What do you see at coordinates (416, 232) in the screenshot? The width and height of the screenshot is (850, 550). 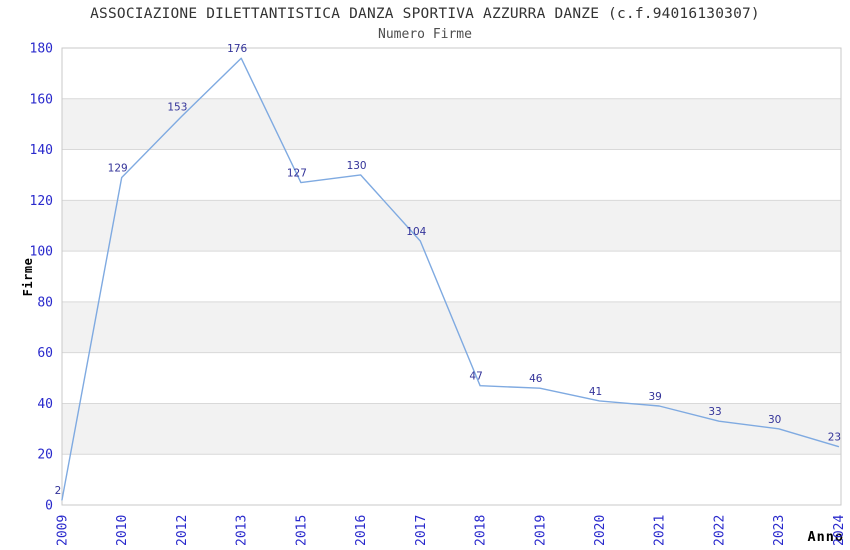 I see `value-label: 104` at bounding box center [416, 232].